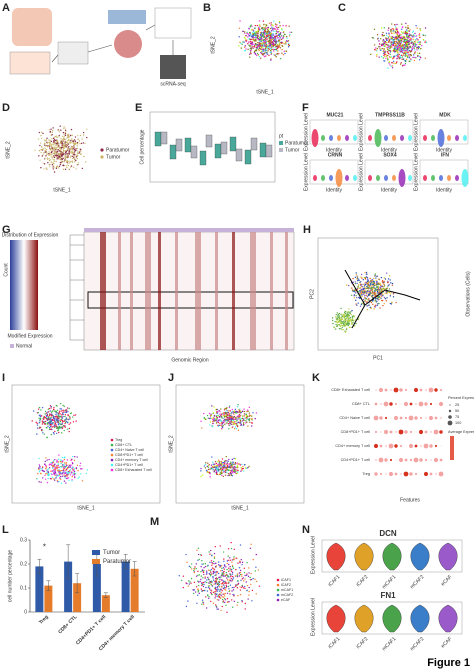  I want to click on legend-label: CD4+ Naive T cell, so click(129, 450).